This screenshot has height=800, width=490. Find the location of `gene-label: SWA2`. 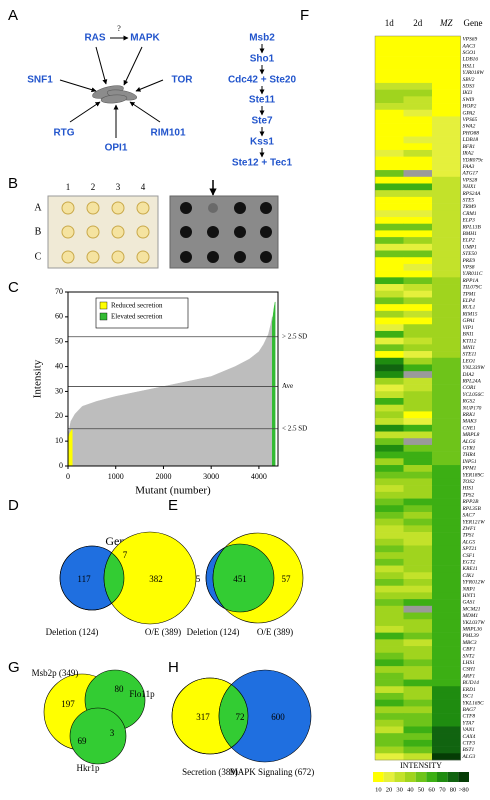

gene-label: SWA2 is located at coordinates (469, 127).